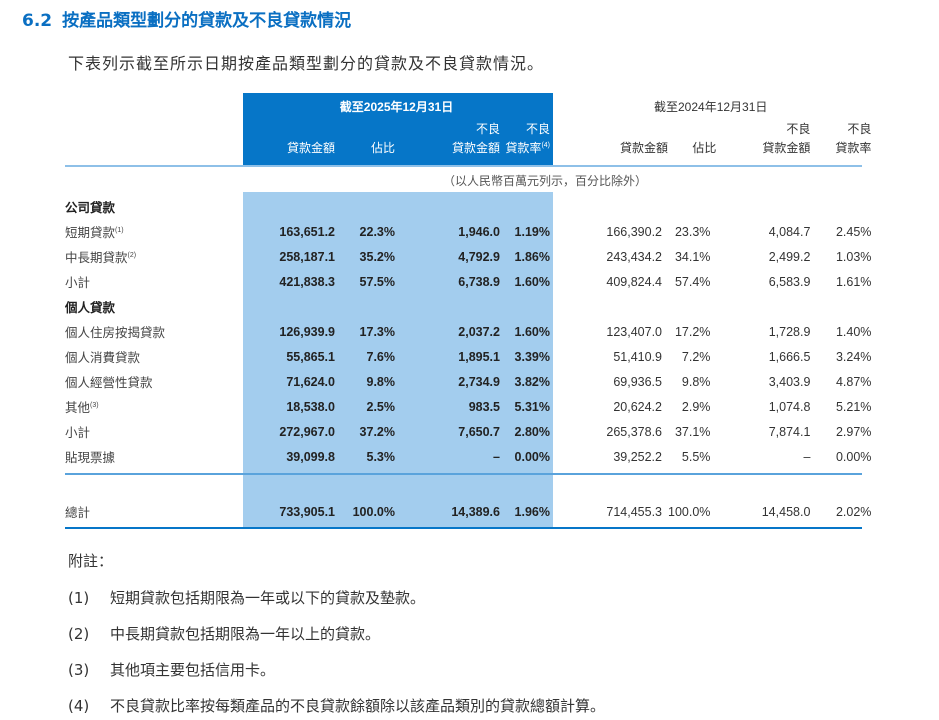 Image resolution: width=939 pixels, height=720 pixels. I want to click on npl-rate-2024: 4.87%, so click(853, 381).